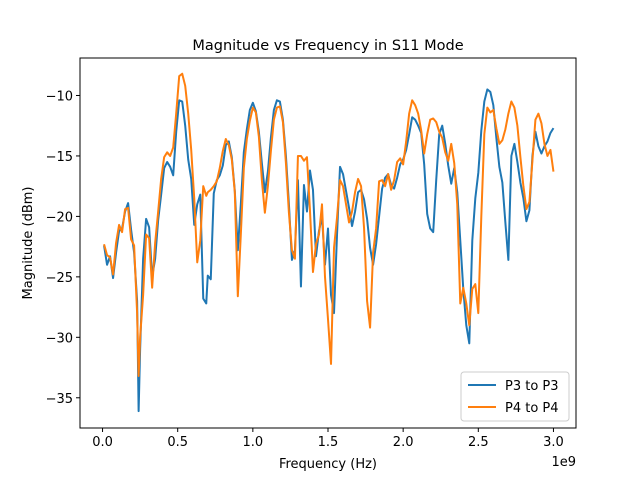 The width and height of the screenshot is (640, 480). I want to click on y-axis-label: Magnitude (dBm), so click(28, 243).